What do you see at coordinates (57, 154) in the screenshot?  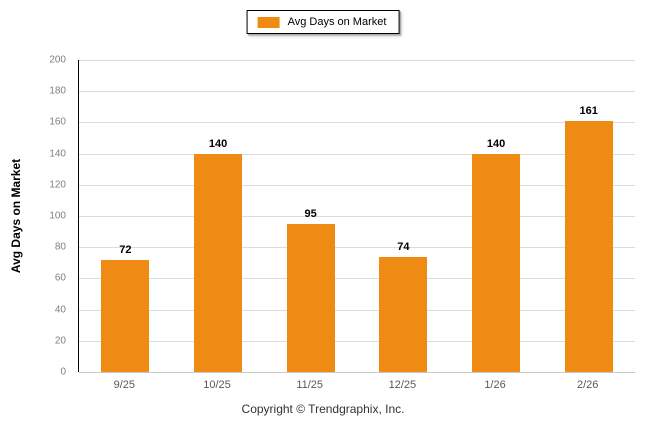 I see `y-tick-label: 140` at bounding box center [57, 154].